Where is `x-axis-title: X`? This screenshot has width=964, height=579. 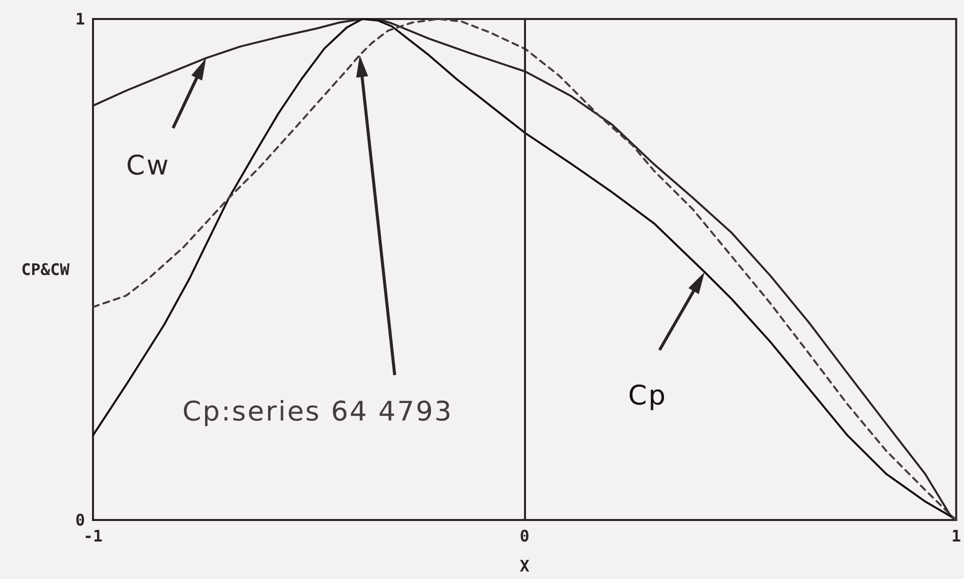
x-axis-title: X is located at coordinates (525, 566).